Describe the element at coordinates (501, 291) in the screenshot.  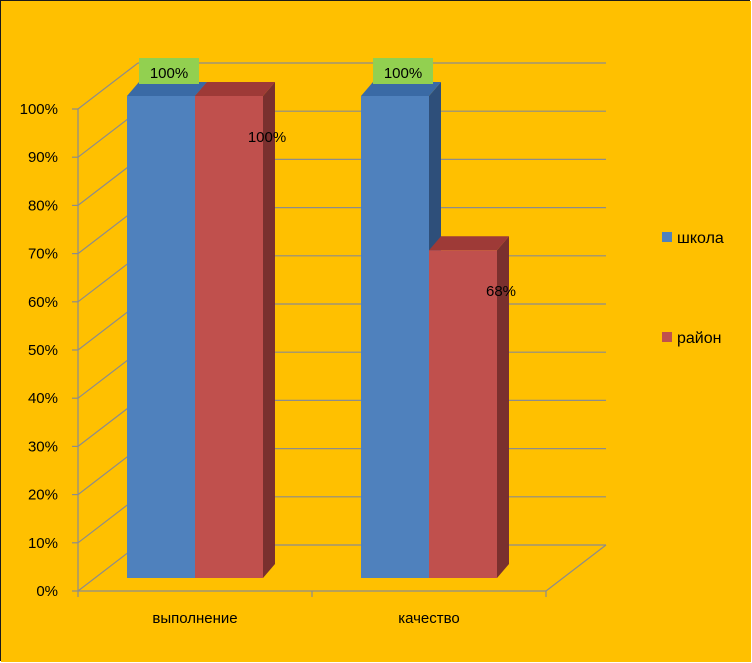
I see `data-label: 68%` at that location.